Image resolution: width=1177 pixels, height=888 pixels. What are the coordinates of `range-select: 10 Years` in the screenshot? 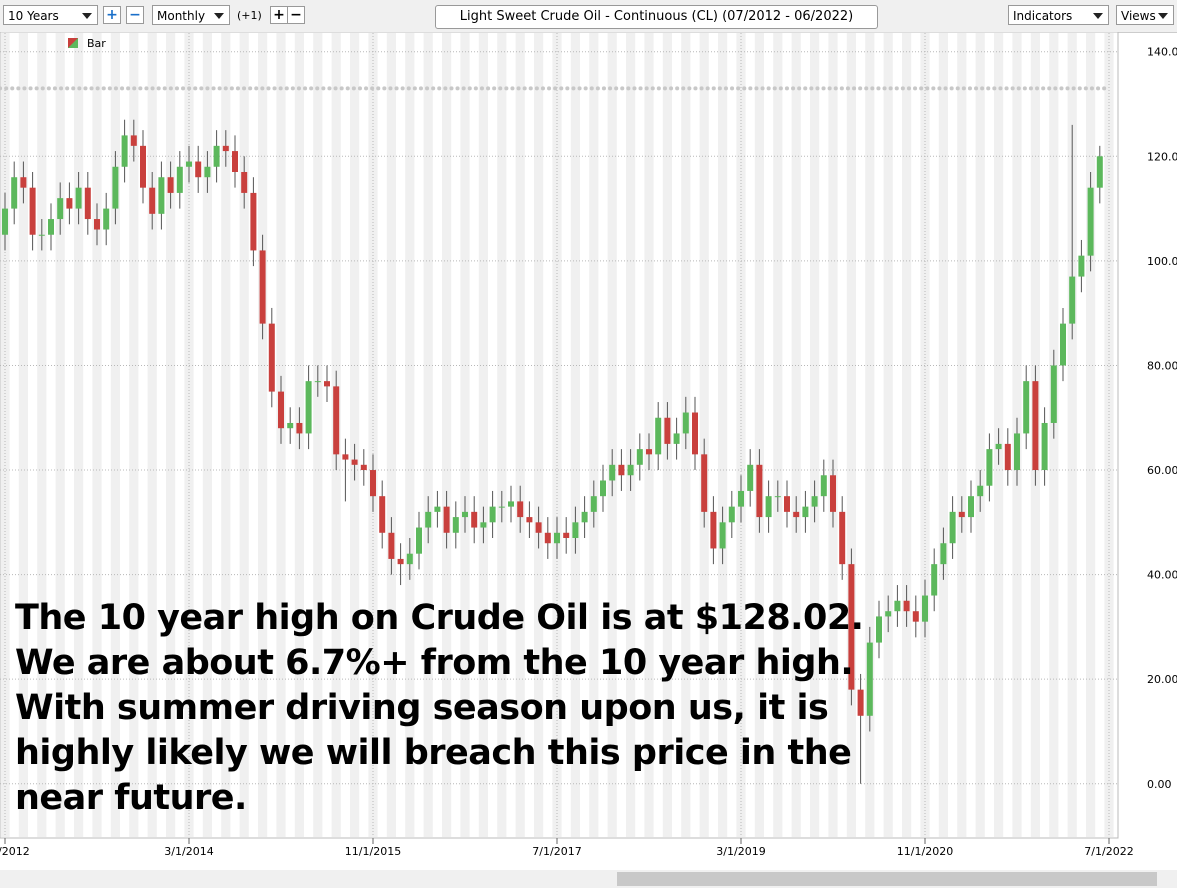 It's located at (50, 15).